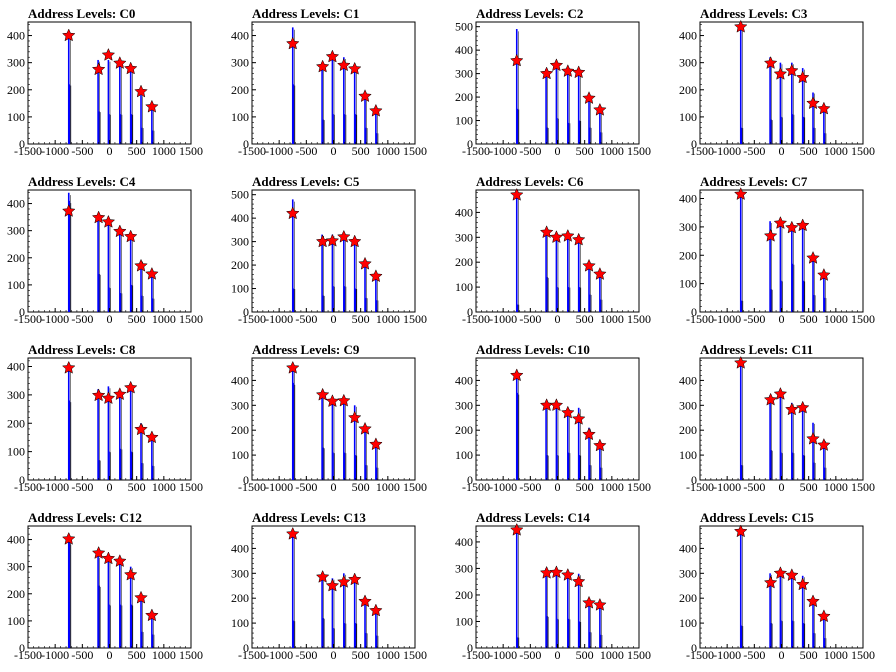  I want to click on chart-title: Address Levels: C8, so click(82, 349).